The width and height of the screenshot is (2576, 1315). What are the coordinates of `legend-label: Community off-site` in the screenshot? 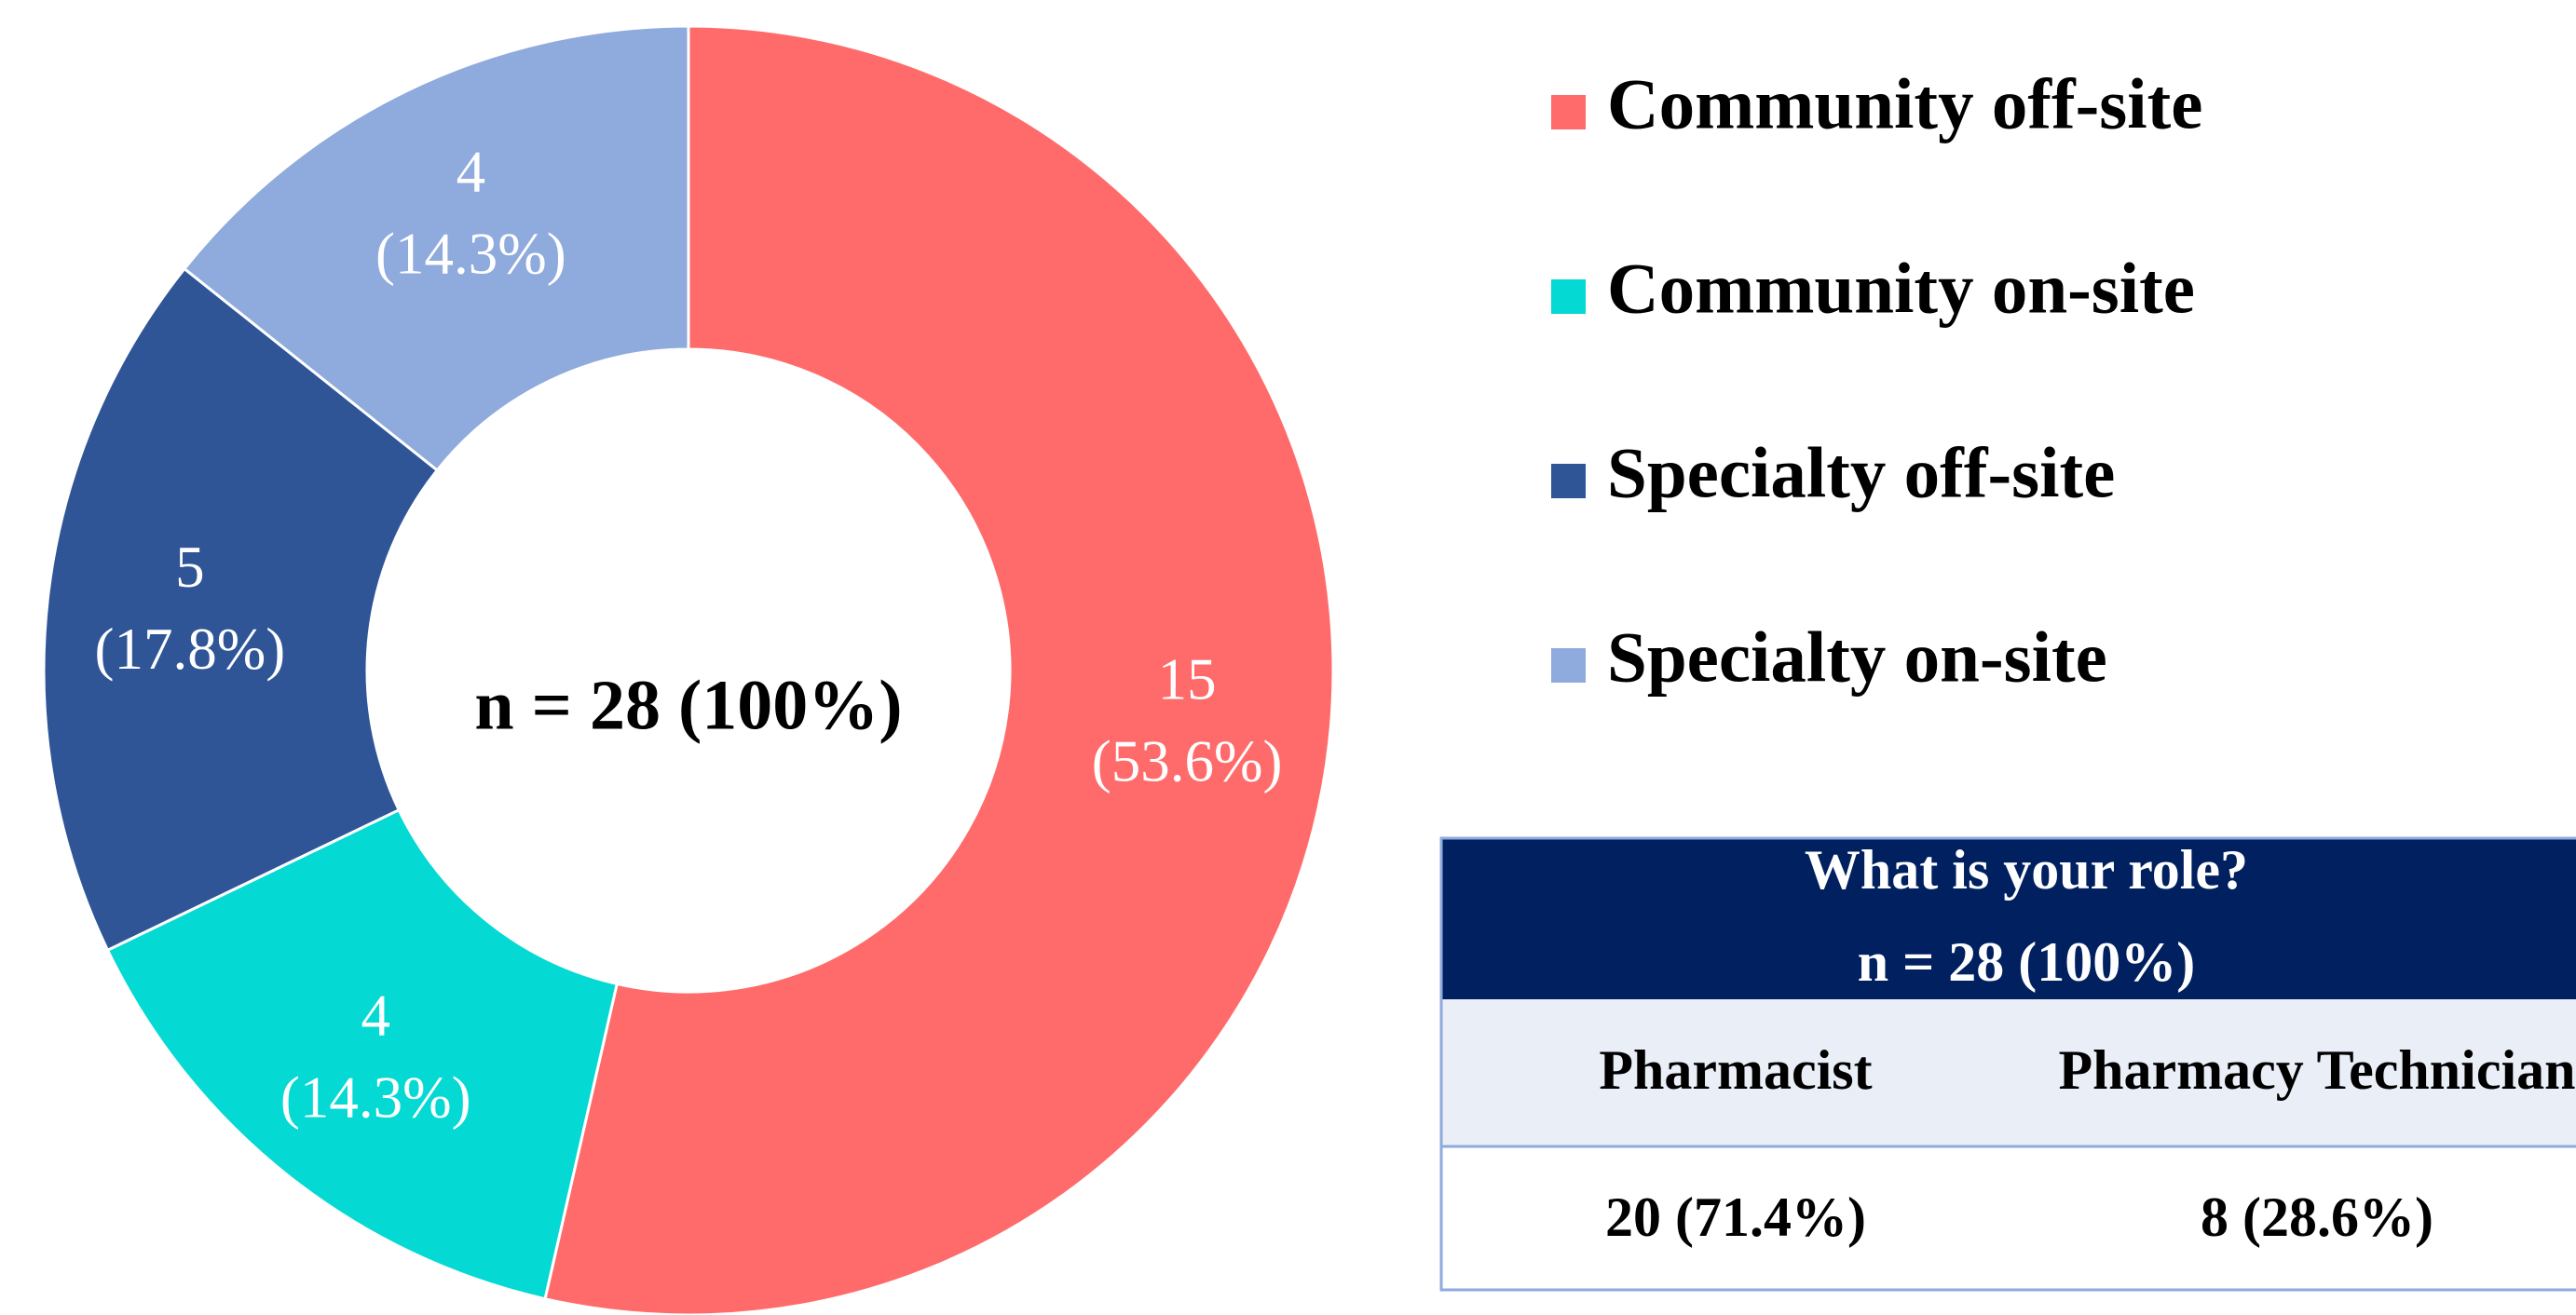 It's located at (1904, 104).